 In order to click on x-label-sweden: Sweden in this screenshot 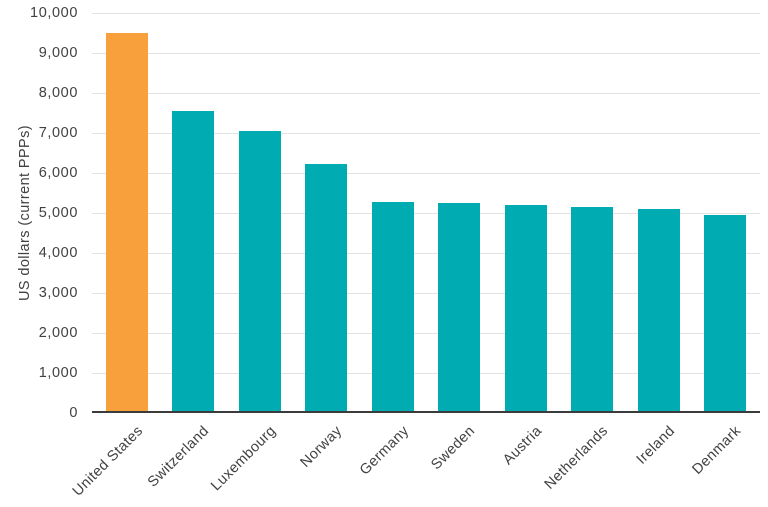, I will do `click(453, 448)`.